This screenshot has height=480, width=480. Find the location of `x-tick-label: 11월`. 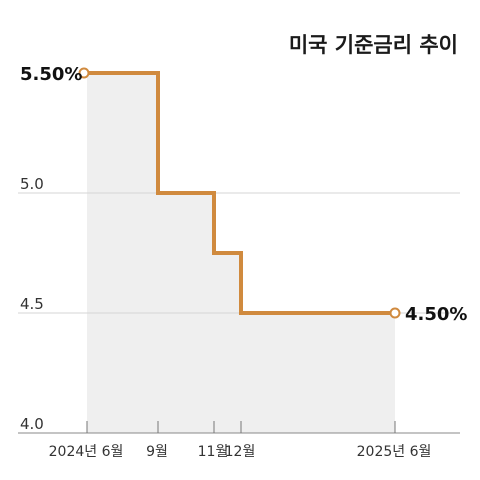

x-tick-label: 11월 is located at coordinates (213, 452).